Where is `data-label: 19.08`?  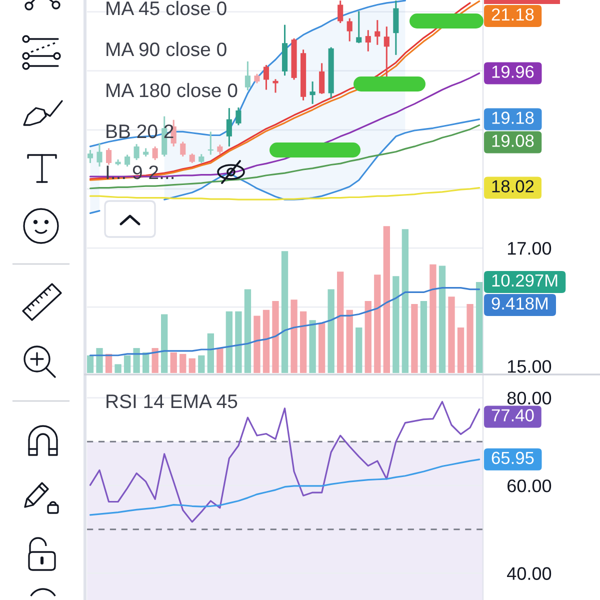
data-label: 19.08 is located at coordinates (513, 140).